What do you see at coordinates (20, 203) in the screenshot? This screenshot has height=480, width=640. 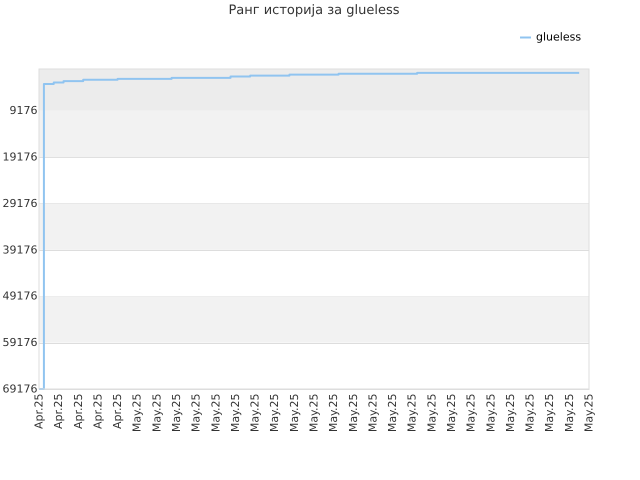 I see `y-tick-label: 29176` at bounding box center [20, 203].